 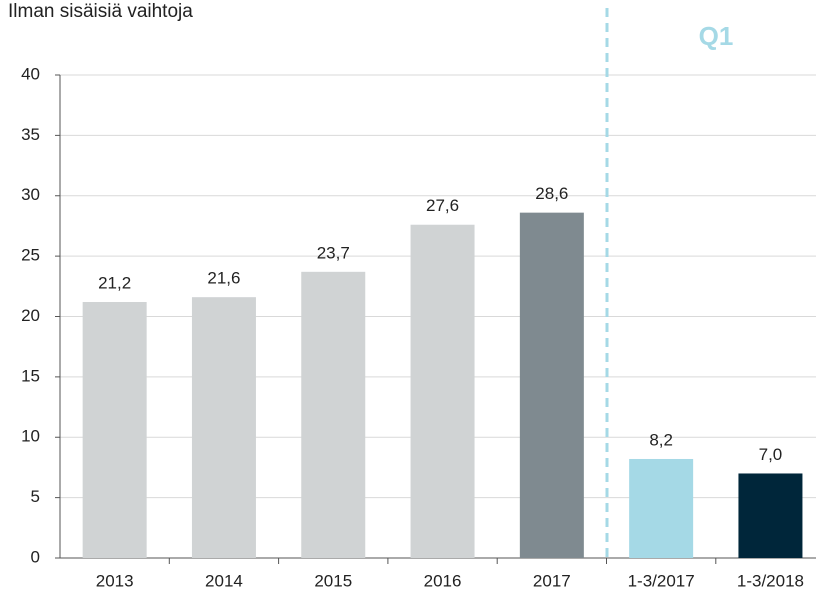 What do you see at coordinates (30, 255) in the screenshot?
I see `y-tick-label: 25` at bounding box center [30, 255].